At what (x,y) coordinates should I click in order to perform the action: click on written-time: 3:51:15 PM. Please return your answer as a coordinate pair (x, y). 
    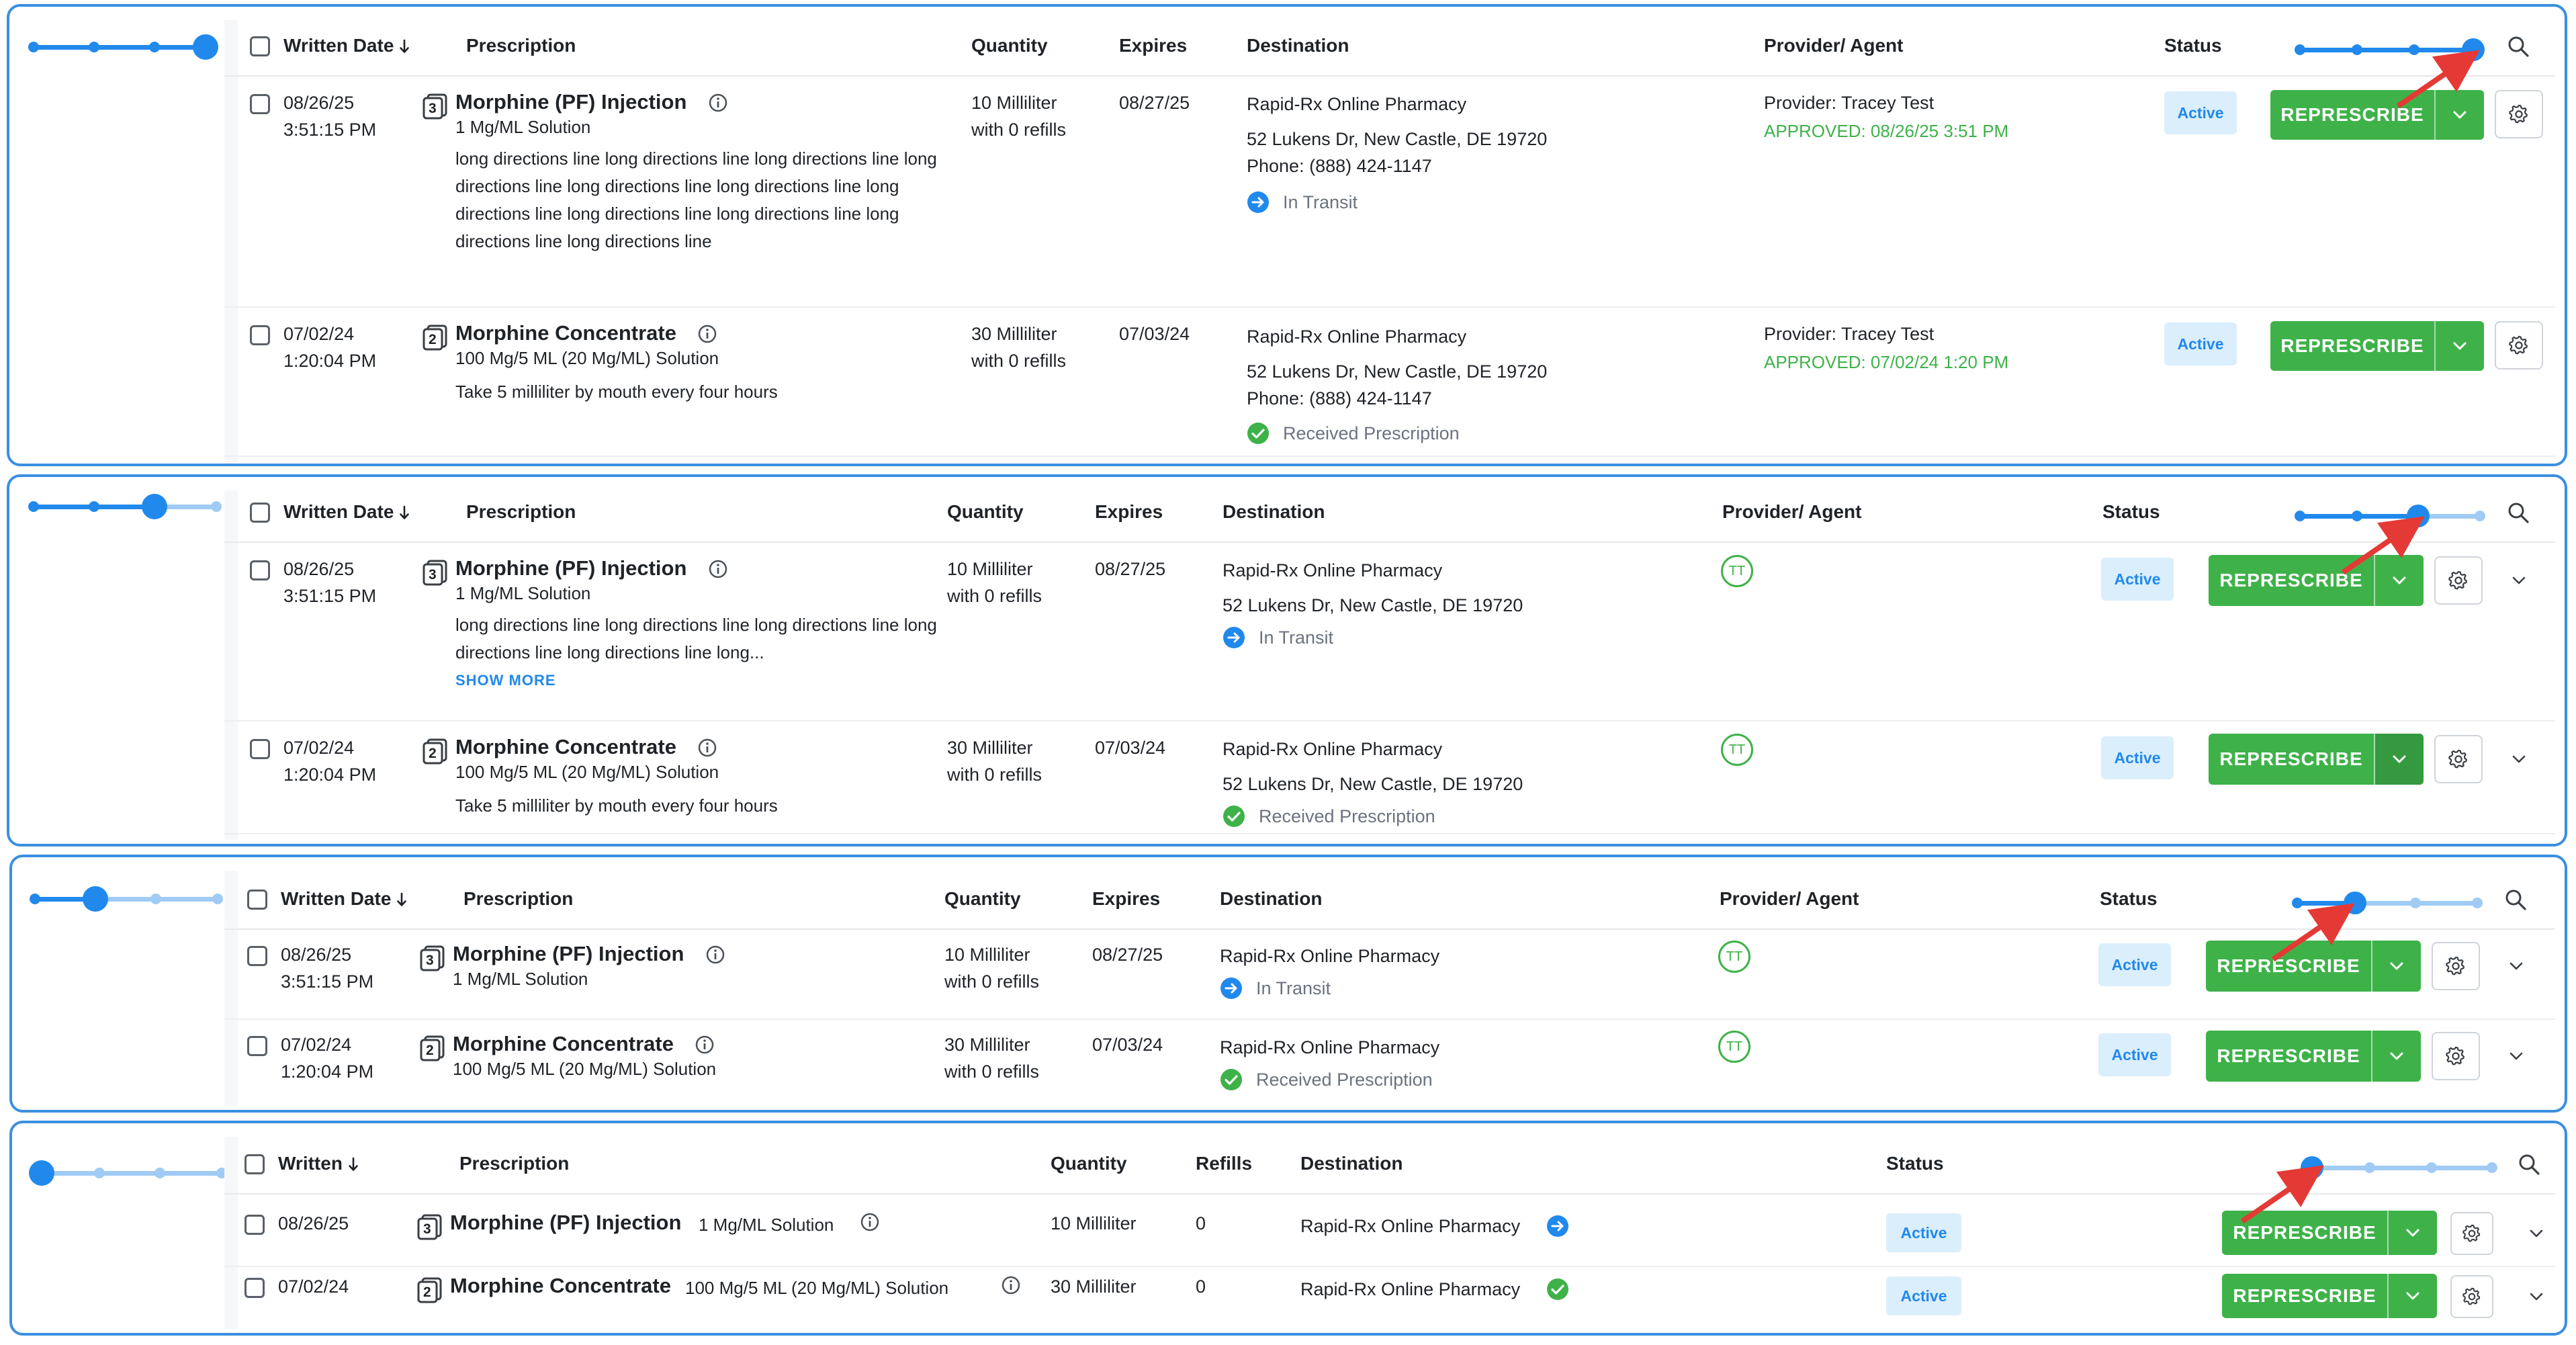
    Looking at the image, I should click on (328, 981).